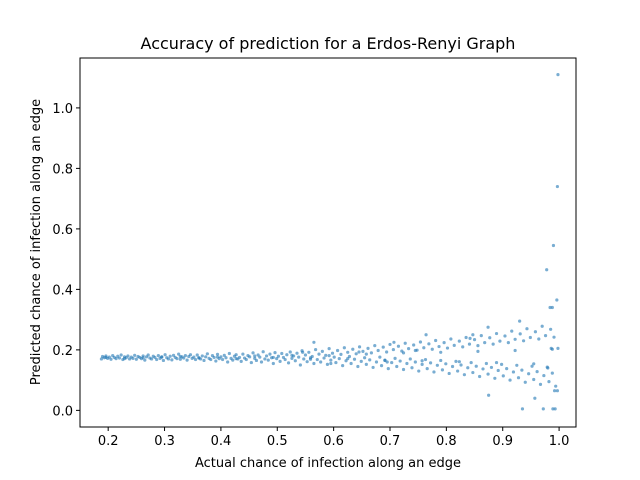 The image size is (640, 480). I want to click on y-axis-ticks: 0.0 0.2 0.4 0.6 0.8 1.0, so click(66, 260).